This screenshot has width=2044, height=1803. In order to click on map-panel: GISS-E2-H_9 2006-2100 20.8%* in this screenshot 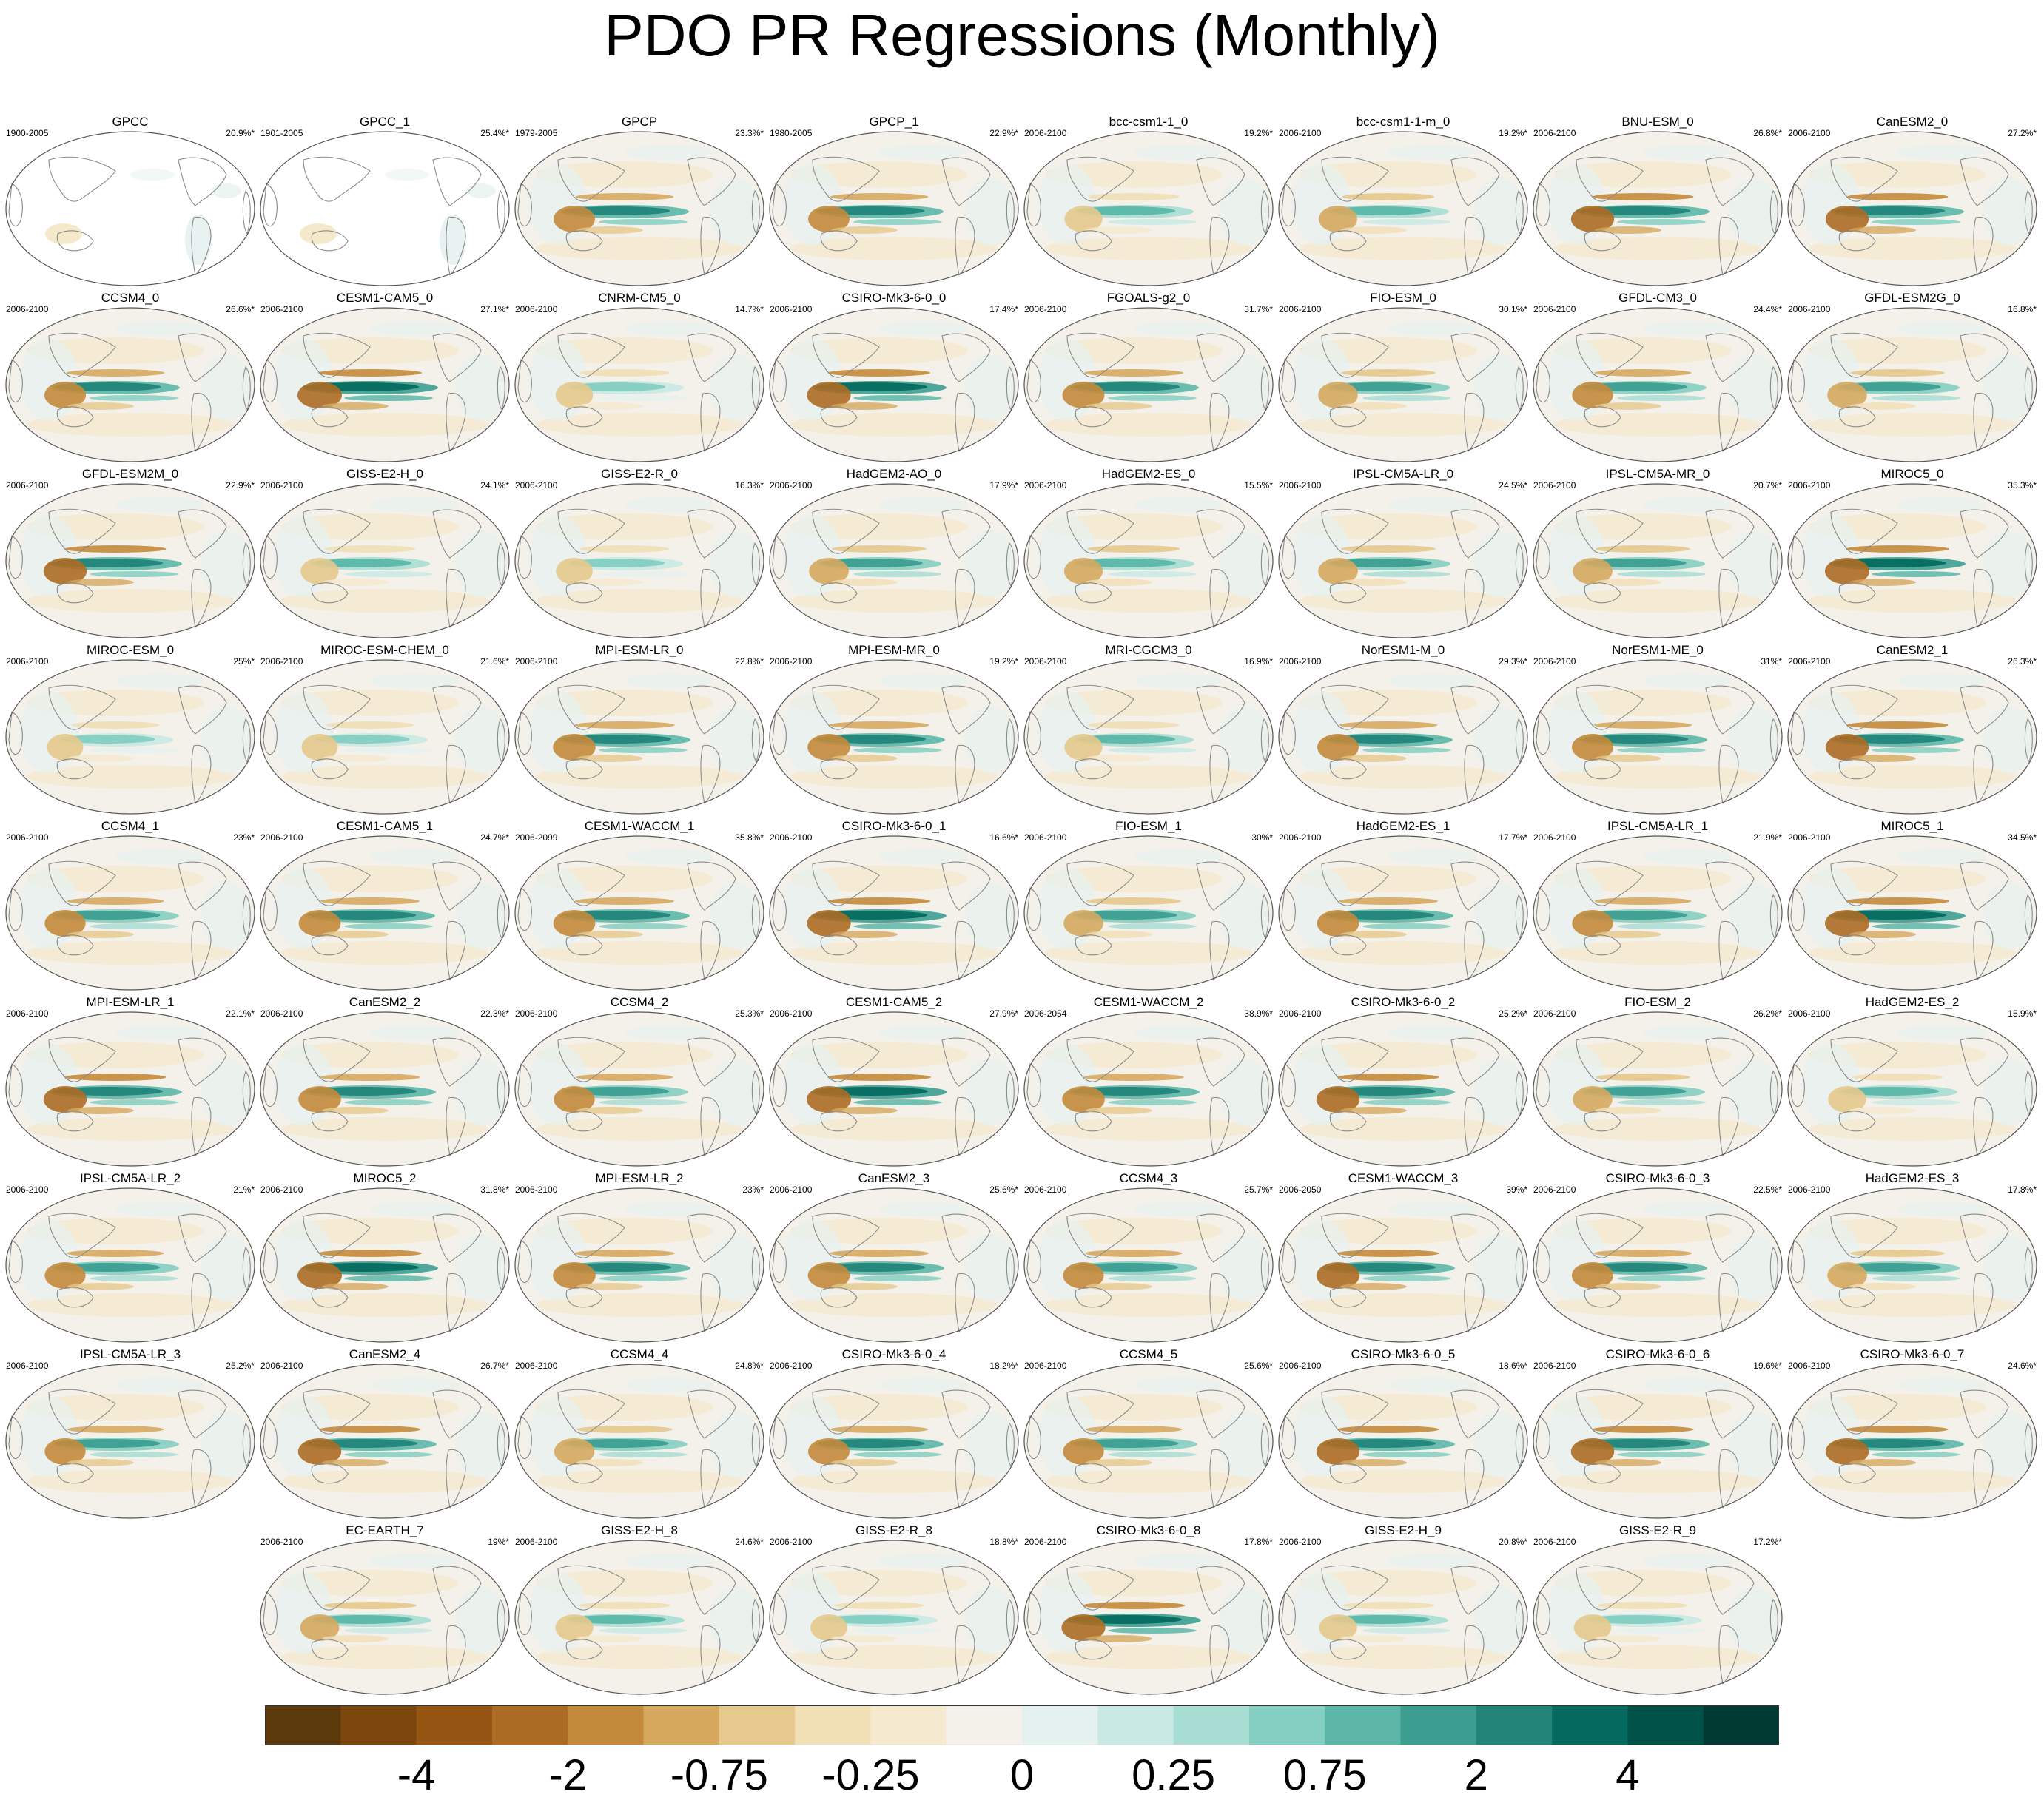, I will do `click(1403, 1611)`.